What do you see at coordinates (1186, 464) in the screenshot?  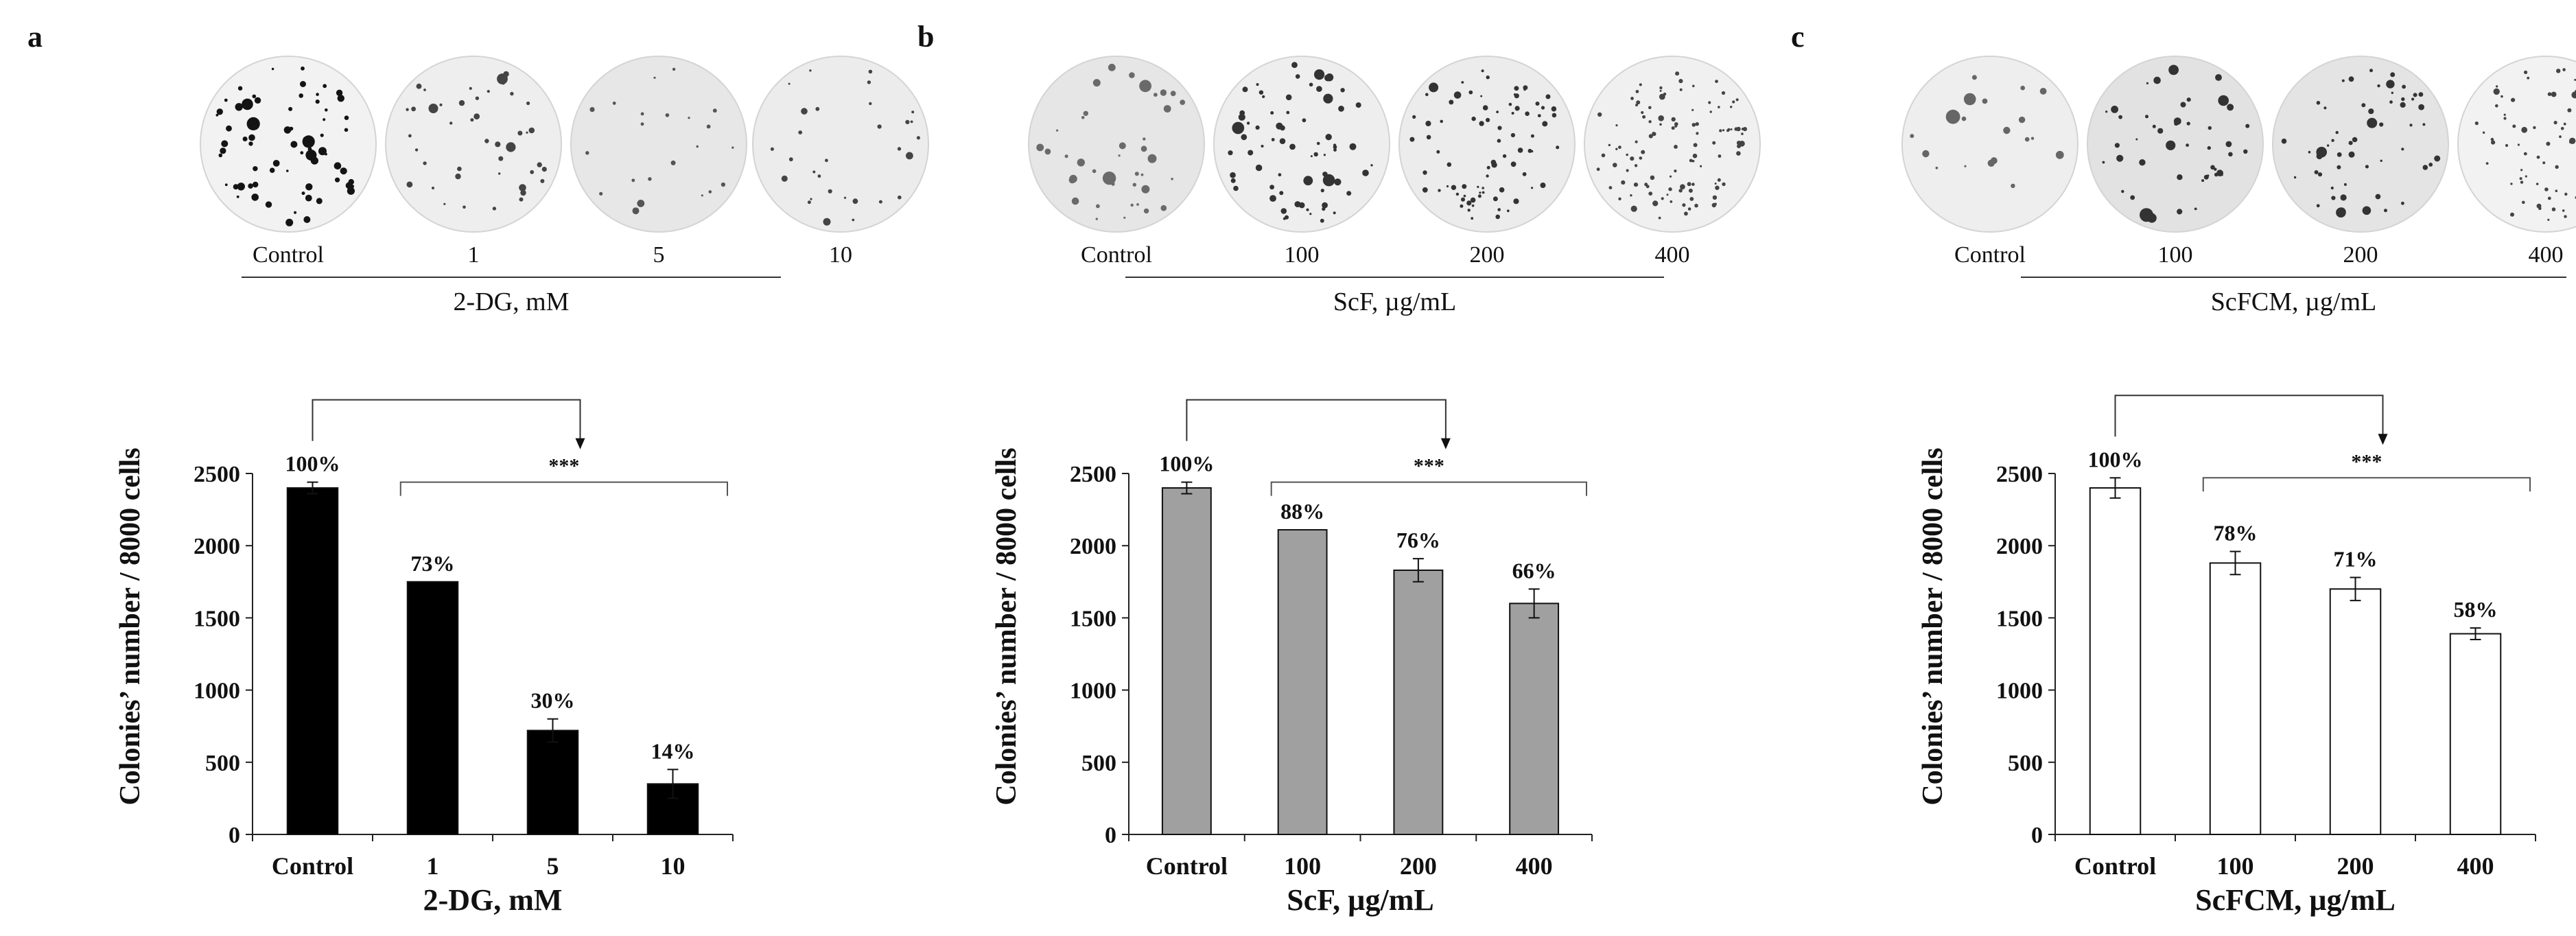 I see `data-label: 100%` at bounding box center [1186, 464].